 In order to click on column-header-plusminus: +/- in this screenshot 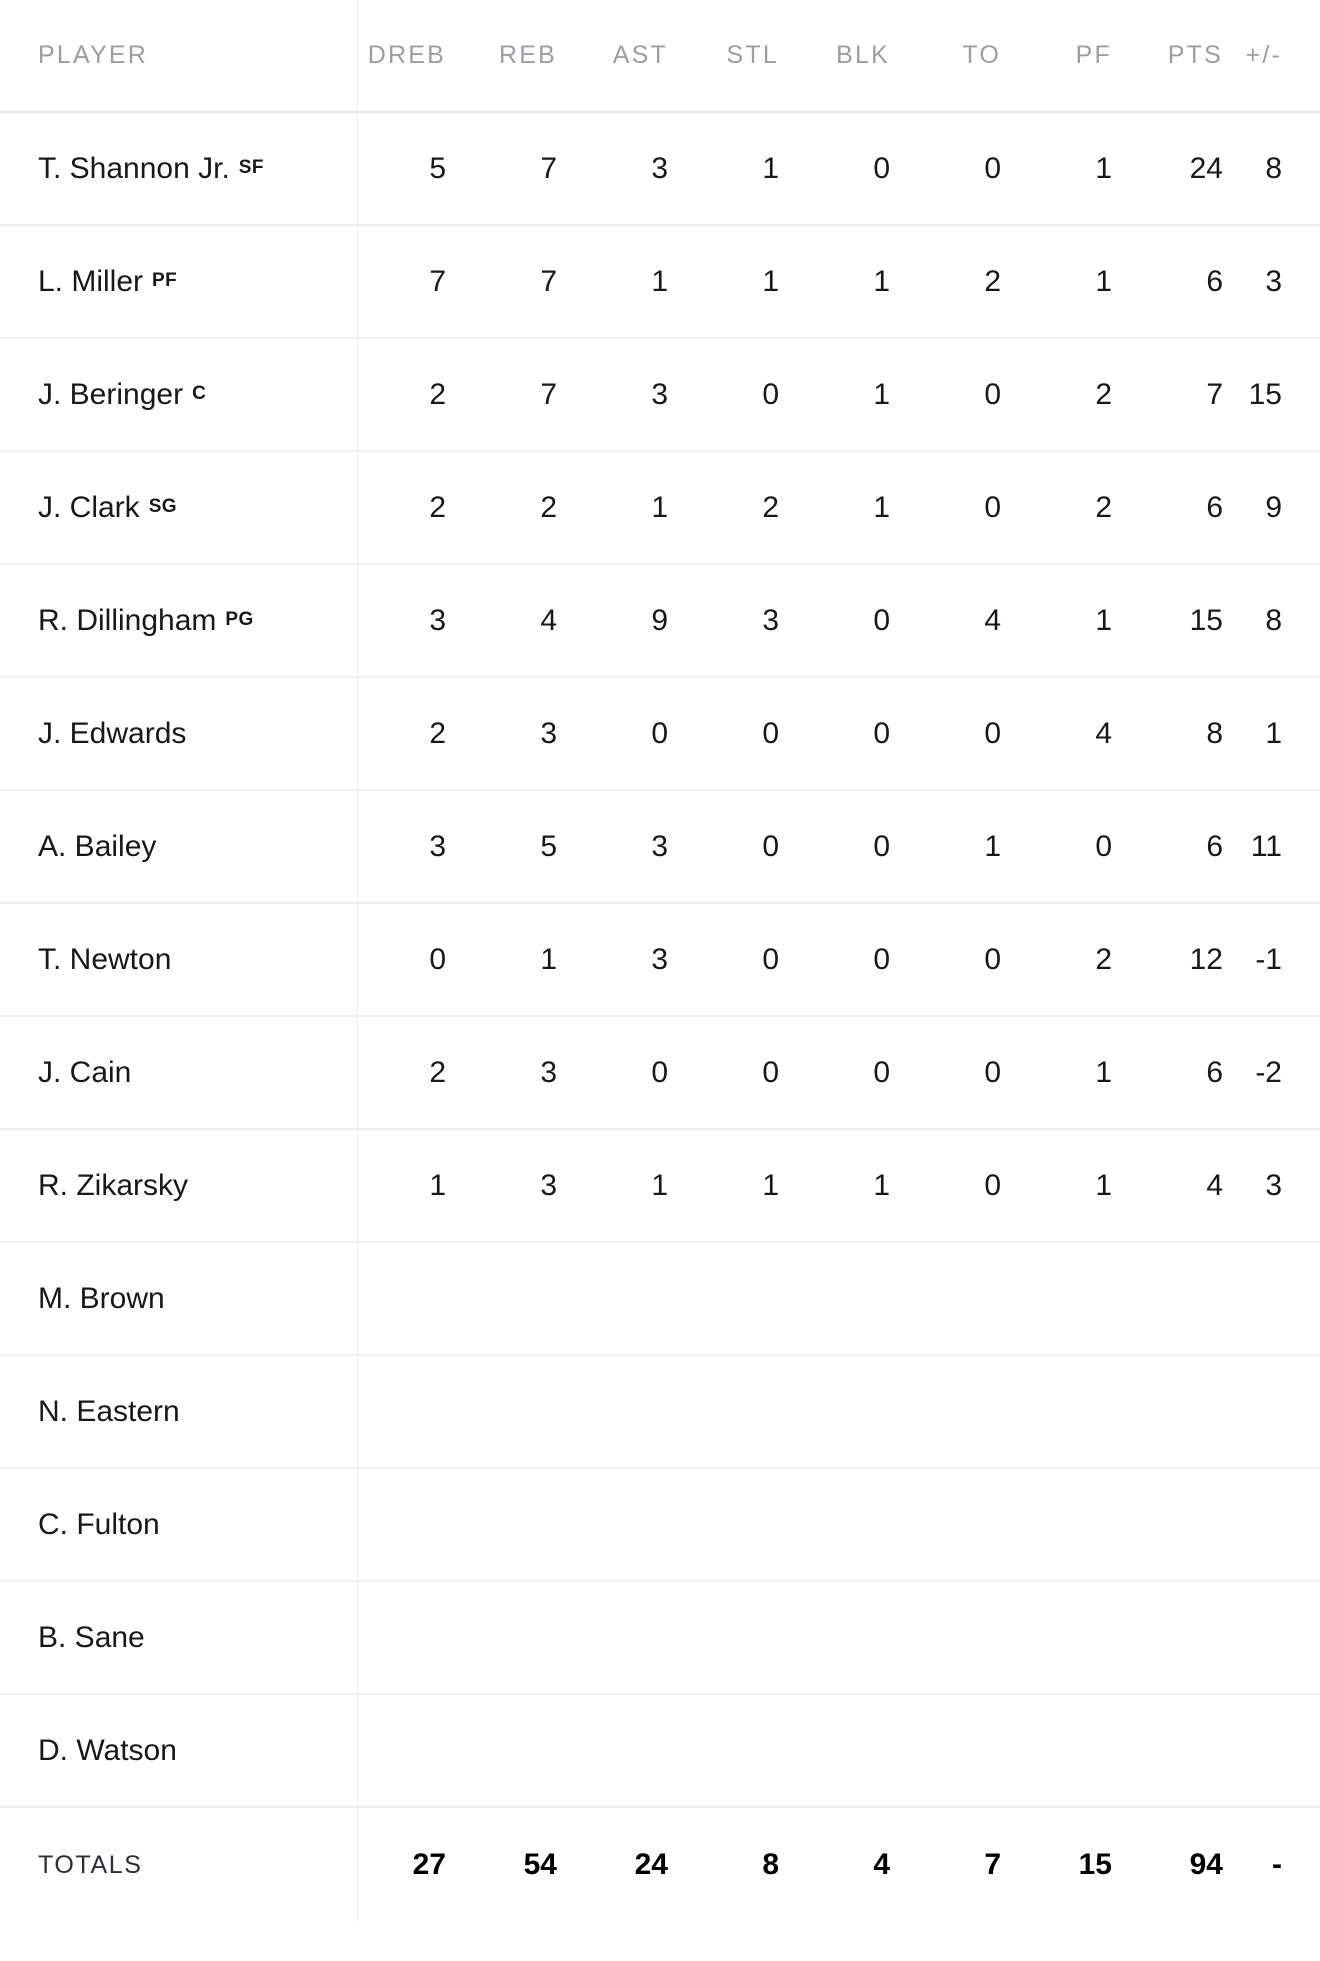, I will do `click(1282, 56)`.